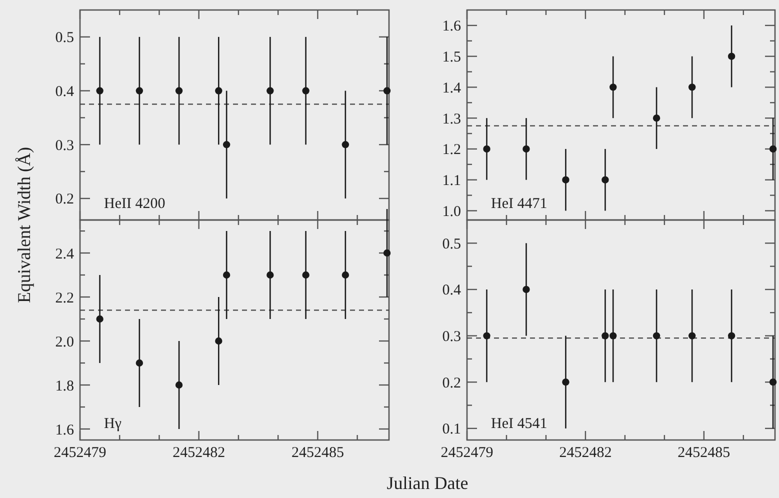  I want to click on y-tick-label: 1.4, so click(452, 88).